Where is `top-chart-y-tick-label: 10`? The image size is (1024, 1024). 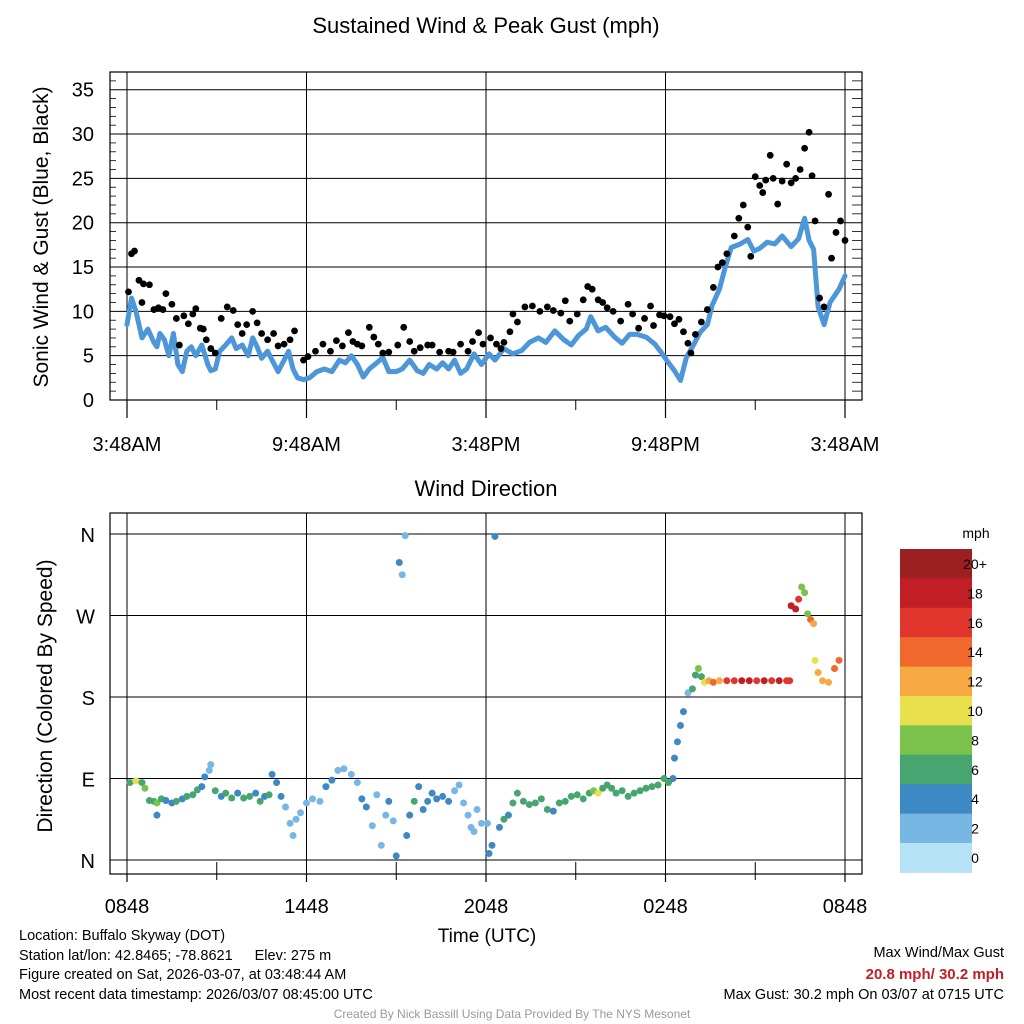
top-chart-y-tick-label: 10 is located at coordinates (83, 312).